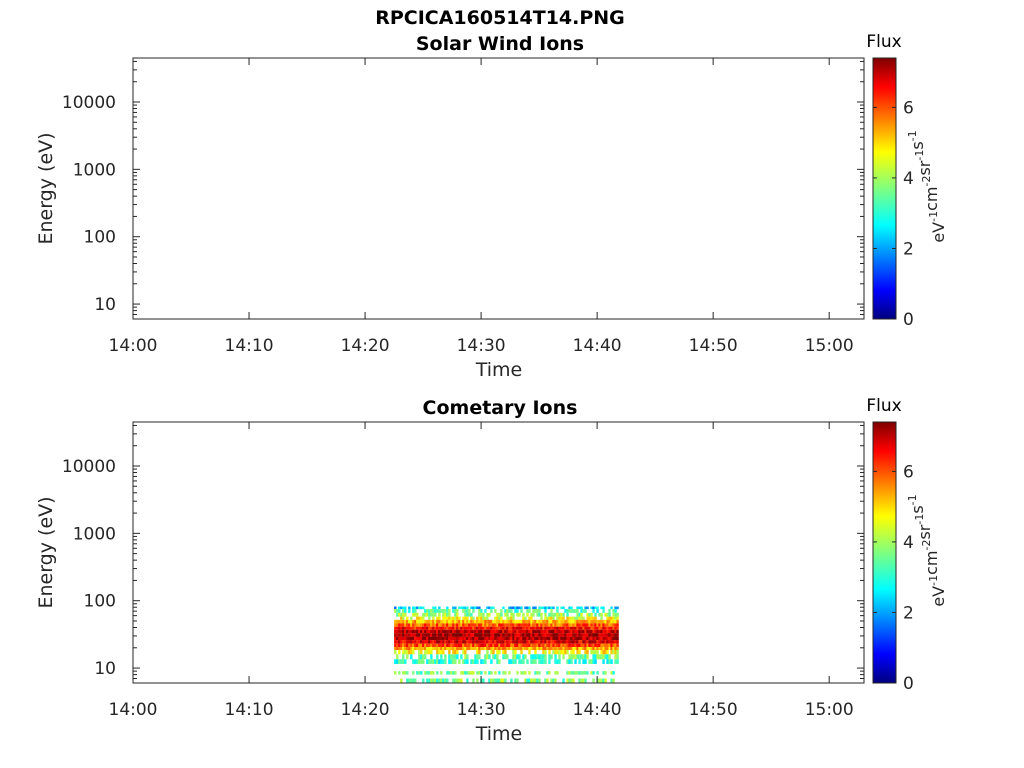 Image resolution: width=1024 pixels, height=768 pixels. What do you see at coordinates (908, 179) in the screenshot?
I see `colorbar-tick-label: 4` at bounding box center [908, 179].